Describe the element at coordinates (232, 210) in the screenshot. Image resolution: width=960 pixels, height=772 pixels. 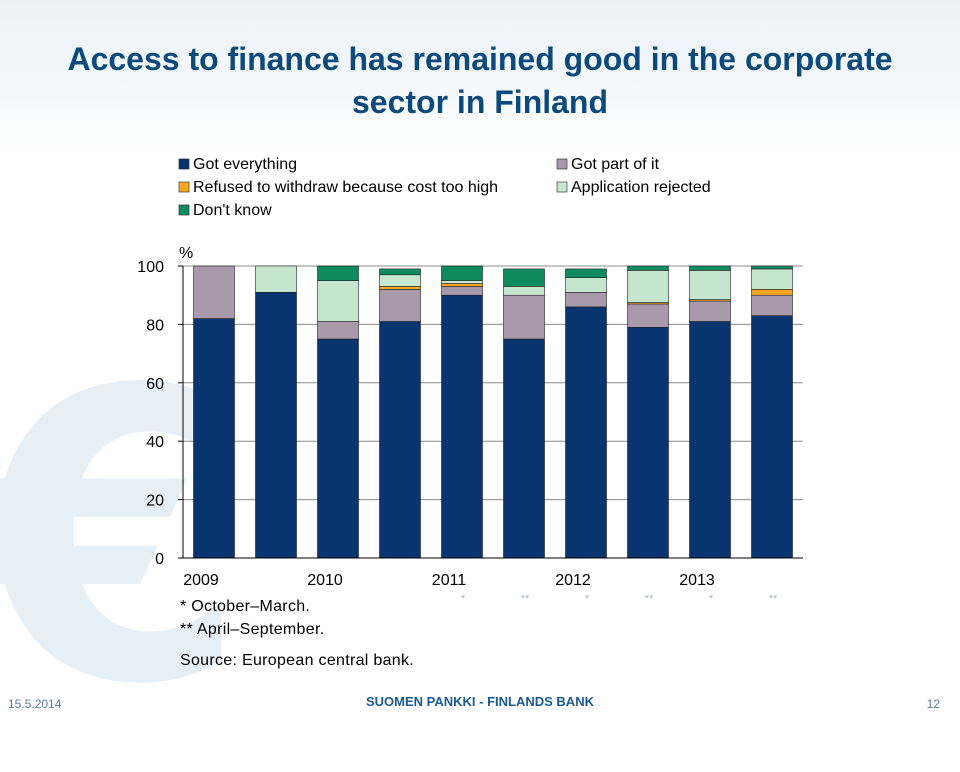
I see `legend-label: Don't know` at that location.